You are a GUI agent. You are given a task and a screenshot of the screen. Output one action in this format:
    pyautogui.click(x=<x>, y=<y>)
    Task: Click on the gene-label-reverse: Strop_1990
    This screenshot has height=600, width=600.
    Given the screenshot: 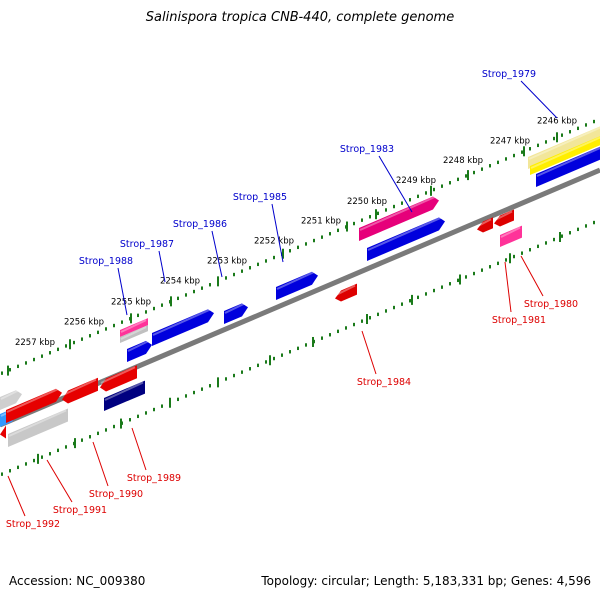 What is the action you would take?
    pyautogui.click(x=116, y=494)
    